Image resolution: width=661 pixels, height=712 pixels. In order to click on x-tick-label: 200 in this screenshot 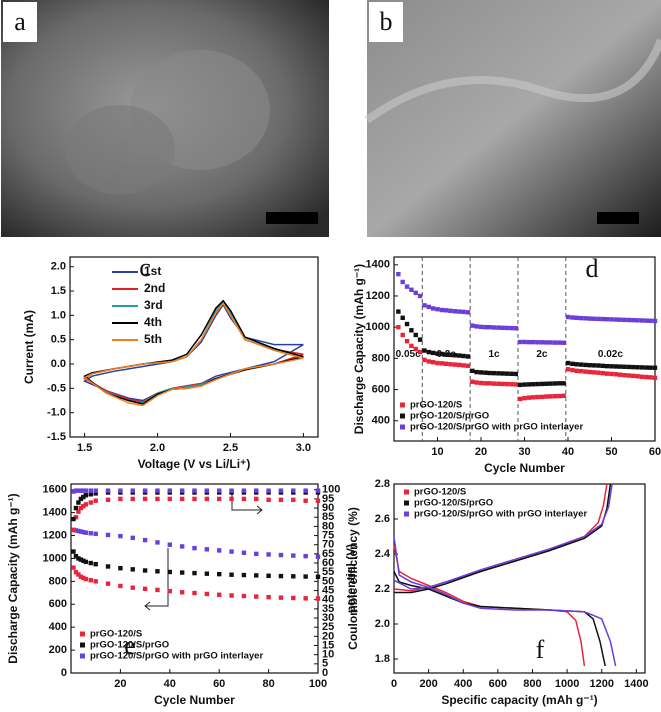, I will do `click(428, 684)`.